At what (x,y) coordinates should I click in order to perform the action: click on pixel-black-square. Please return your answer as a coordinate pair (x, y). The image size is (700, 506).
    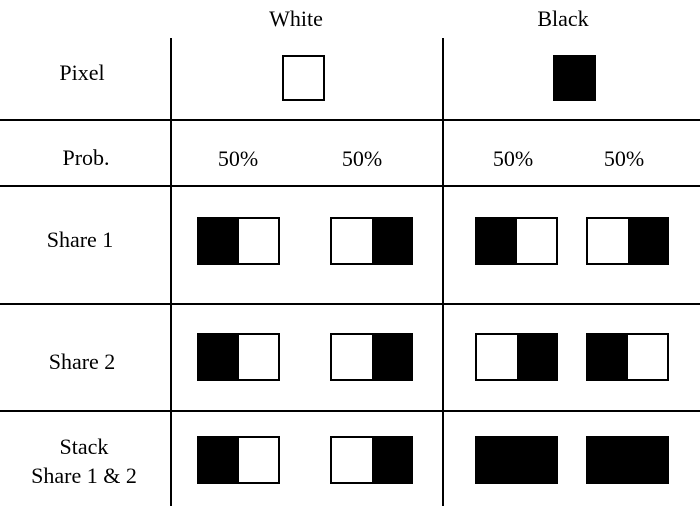
    Looking at the image, I should click on (574, 78).